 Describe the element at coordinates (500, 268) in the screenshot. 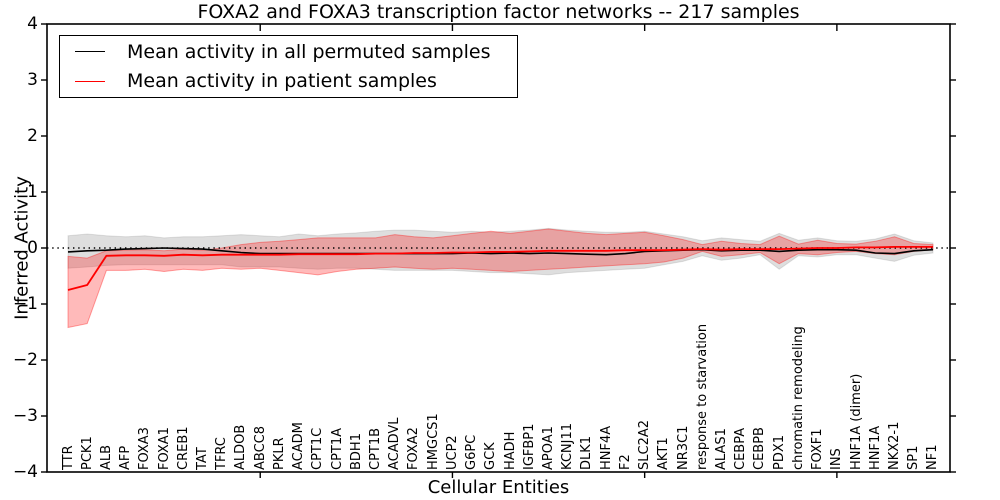

I see `patient-mean-line` at that location.